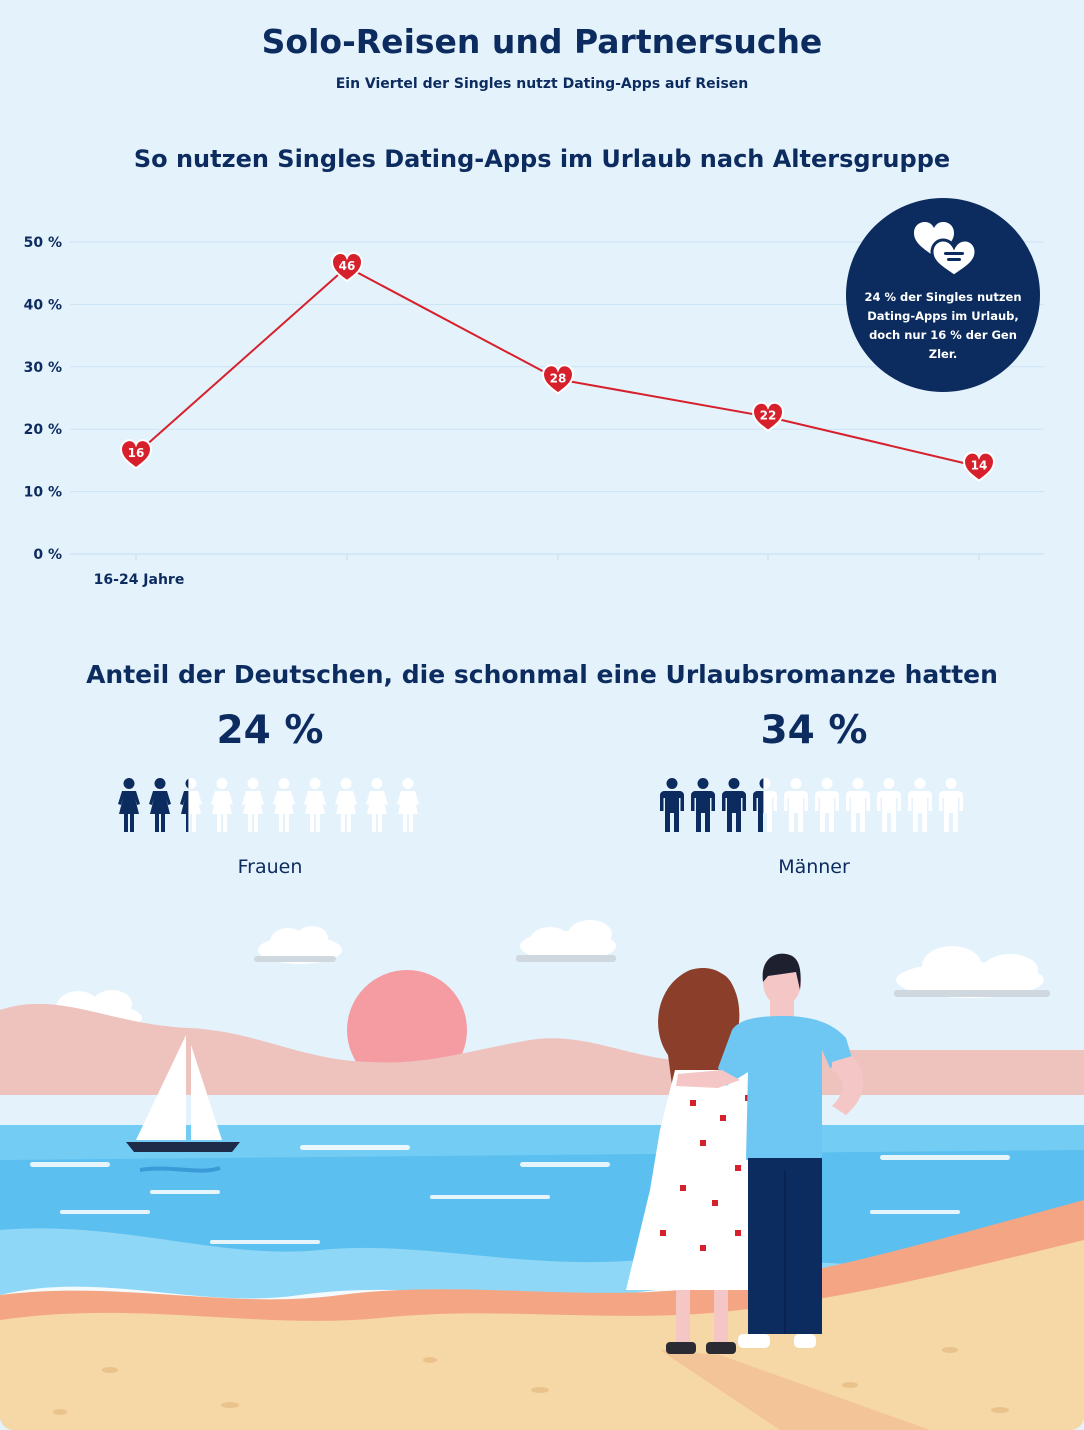 Image resolution: width=1084 pixels, height=1430 pixels. What do you see at coordinates (945, 250) in the screenshot?
I see `chat-hearts-icon` at bounding box center [945, 250].